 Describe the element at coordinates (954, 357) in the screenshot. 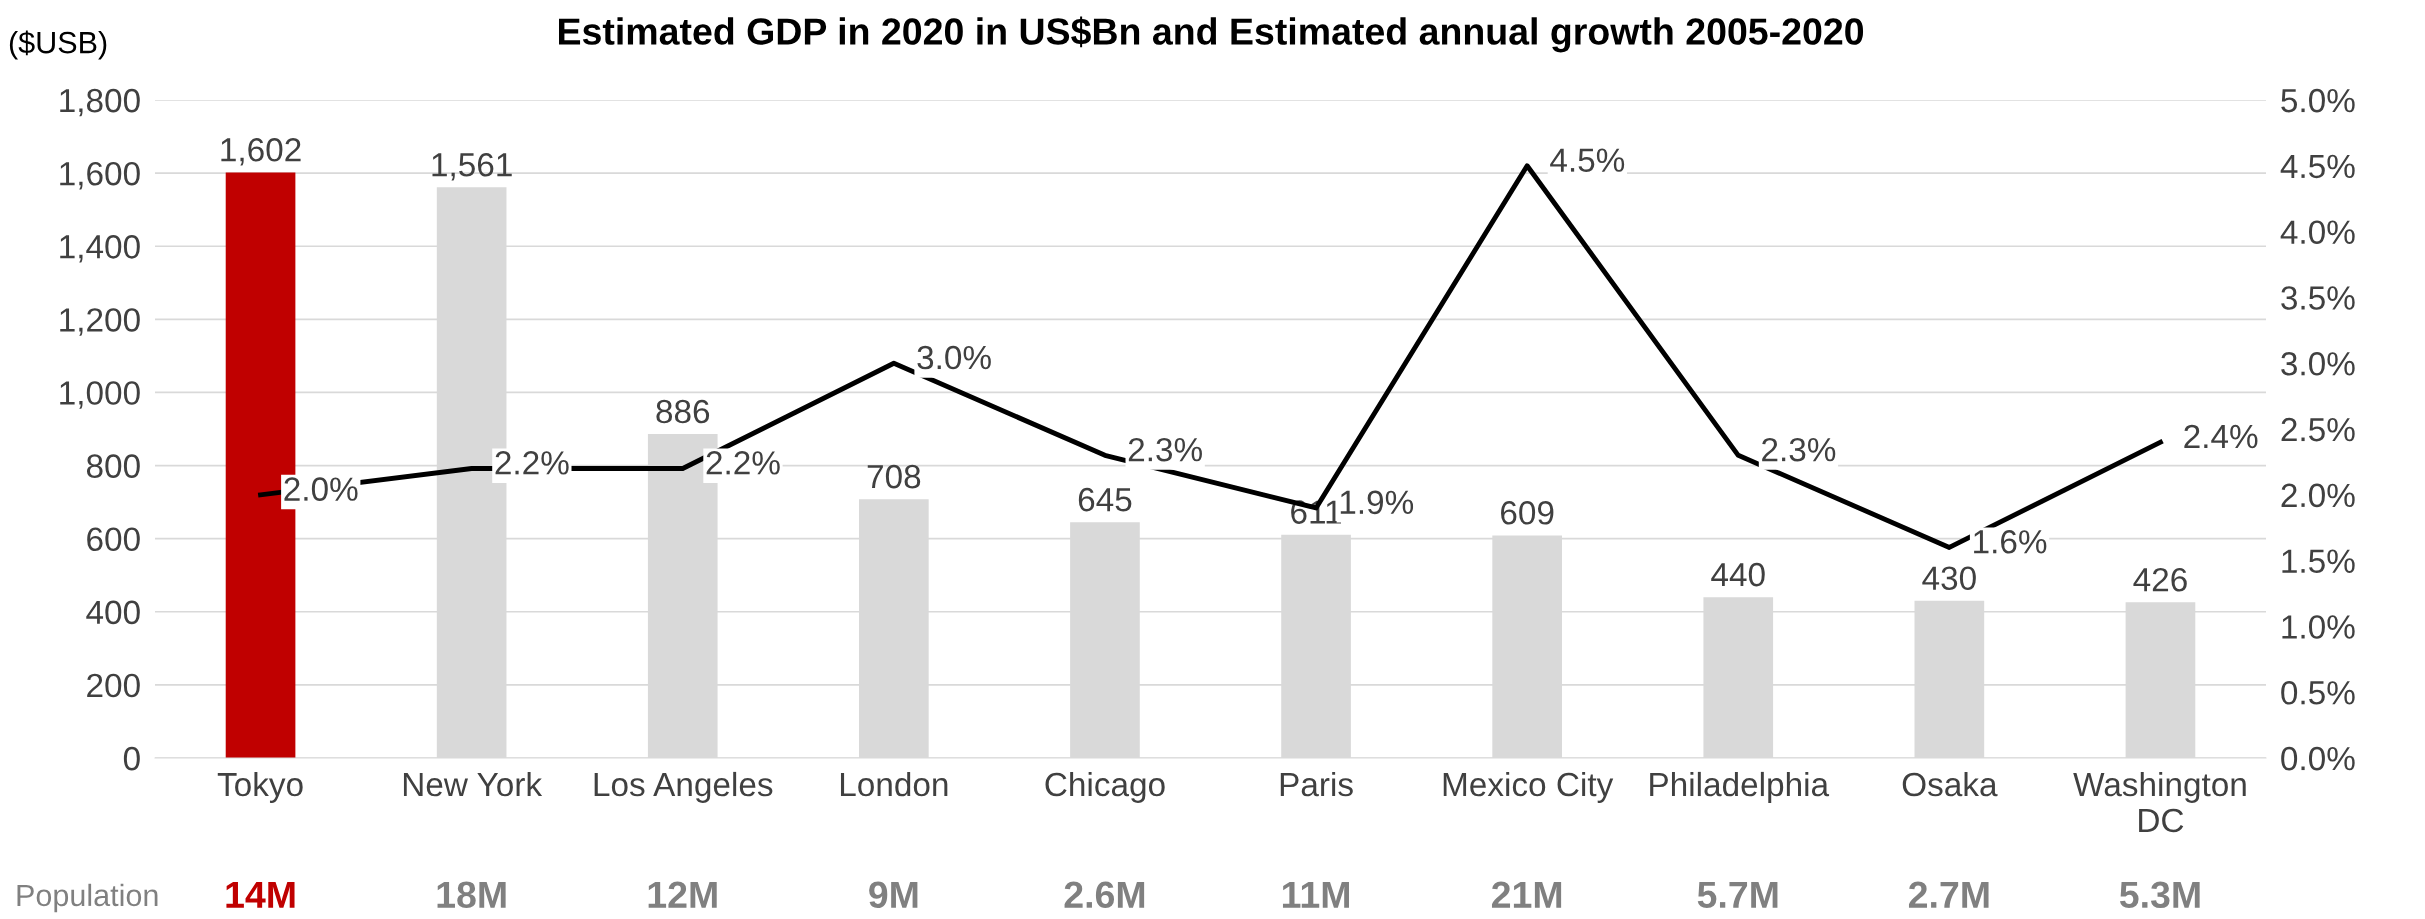

I see `data-label: 3.0%` at that location.